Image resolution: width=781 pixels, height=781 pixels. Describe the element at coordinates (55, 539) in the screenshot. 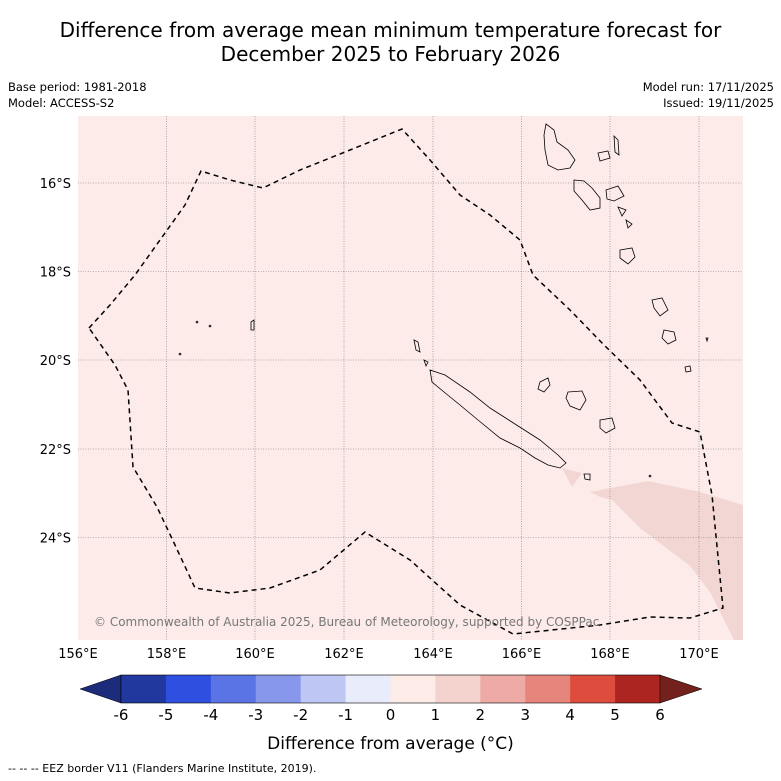

I see `lat-label-24s: 24°S` at that location.